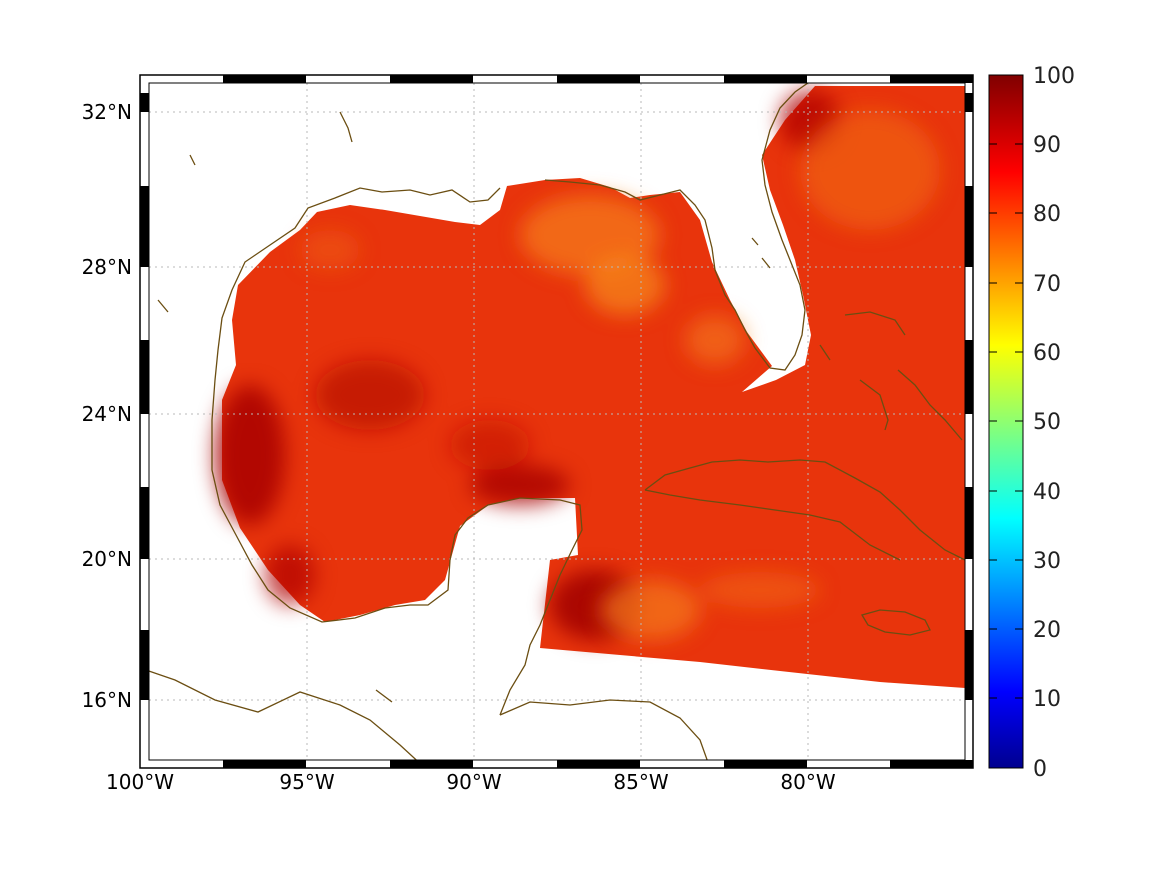 The height and width of the screenshot is (875, 1167). What do you see at coordinates (1047, 561) in the screenshot?
I see `colorbar-tick-label: 30` at bounding box center [1047, 561].